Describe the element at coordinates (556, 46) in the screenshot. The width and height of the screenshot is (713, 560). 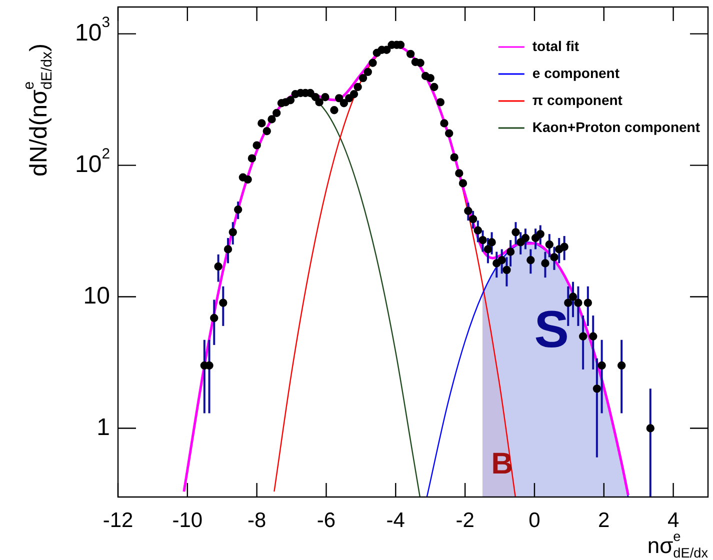
I see `legend-label: total fit` at that location.